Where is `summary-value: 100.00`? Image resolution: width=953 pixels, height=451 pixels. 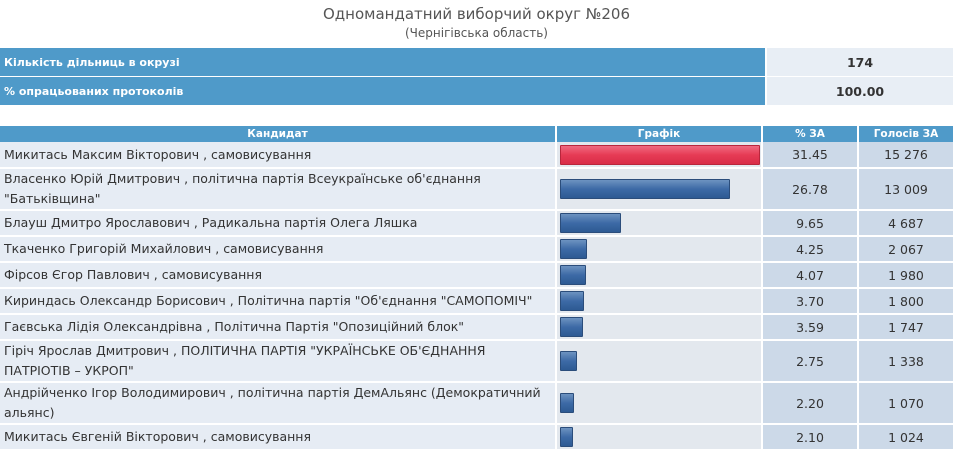 summary-value: 100.00 is located at coordinates (859, 91).